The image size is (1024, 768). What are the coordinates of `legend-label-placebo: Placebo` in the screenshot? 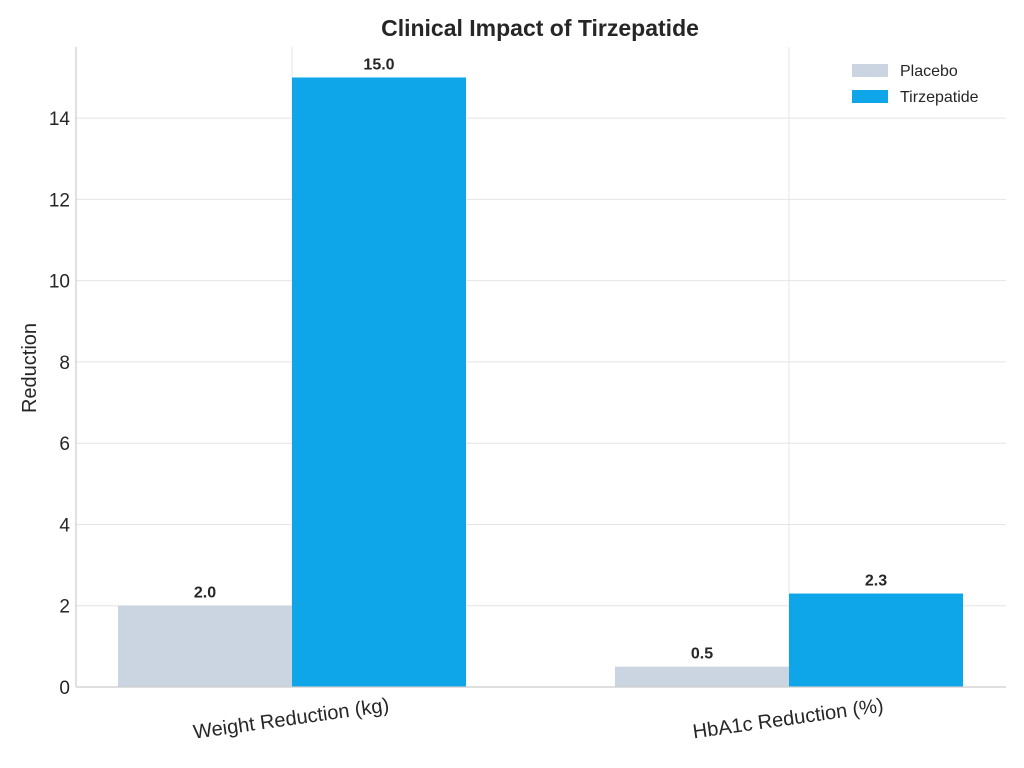 It's located at (929, 71).